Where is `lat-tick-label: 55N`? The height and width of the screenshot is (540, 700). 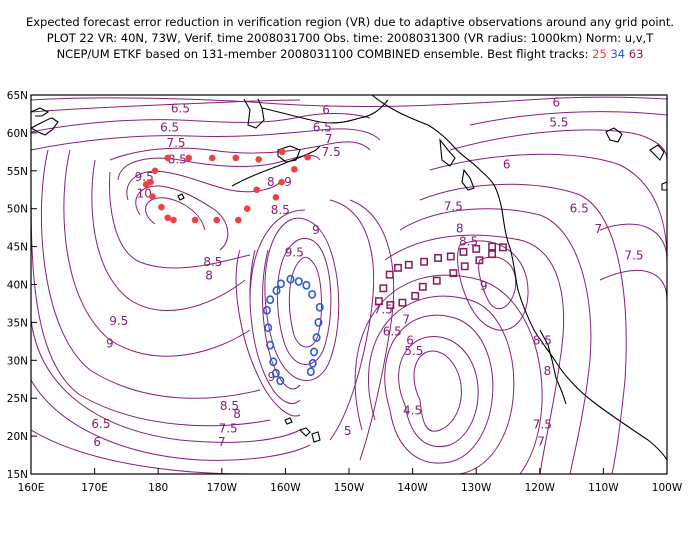
lat-tick-label: 55N is located at coordinates (17, 172).